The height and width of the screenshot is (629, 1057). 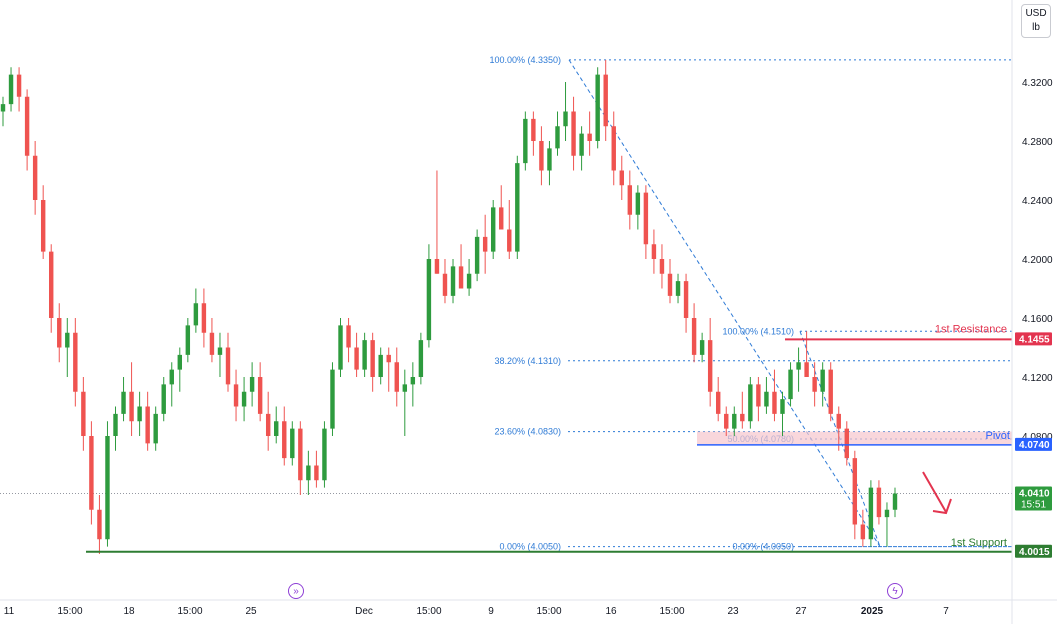 What do you see at coordinates (1036, 21) in the screenshot?
I see `currency-unit-selector: USD lb` at bounding box center [1036, 21].